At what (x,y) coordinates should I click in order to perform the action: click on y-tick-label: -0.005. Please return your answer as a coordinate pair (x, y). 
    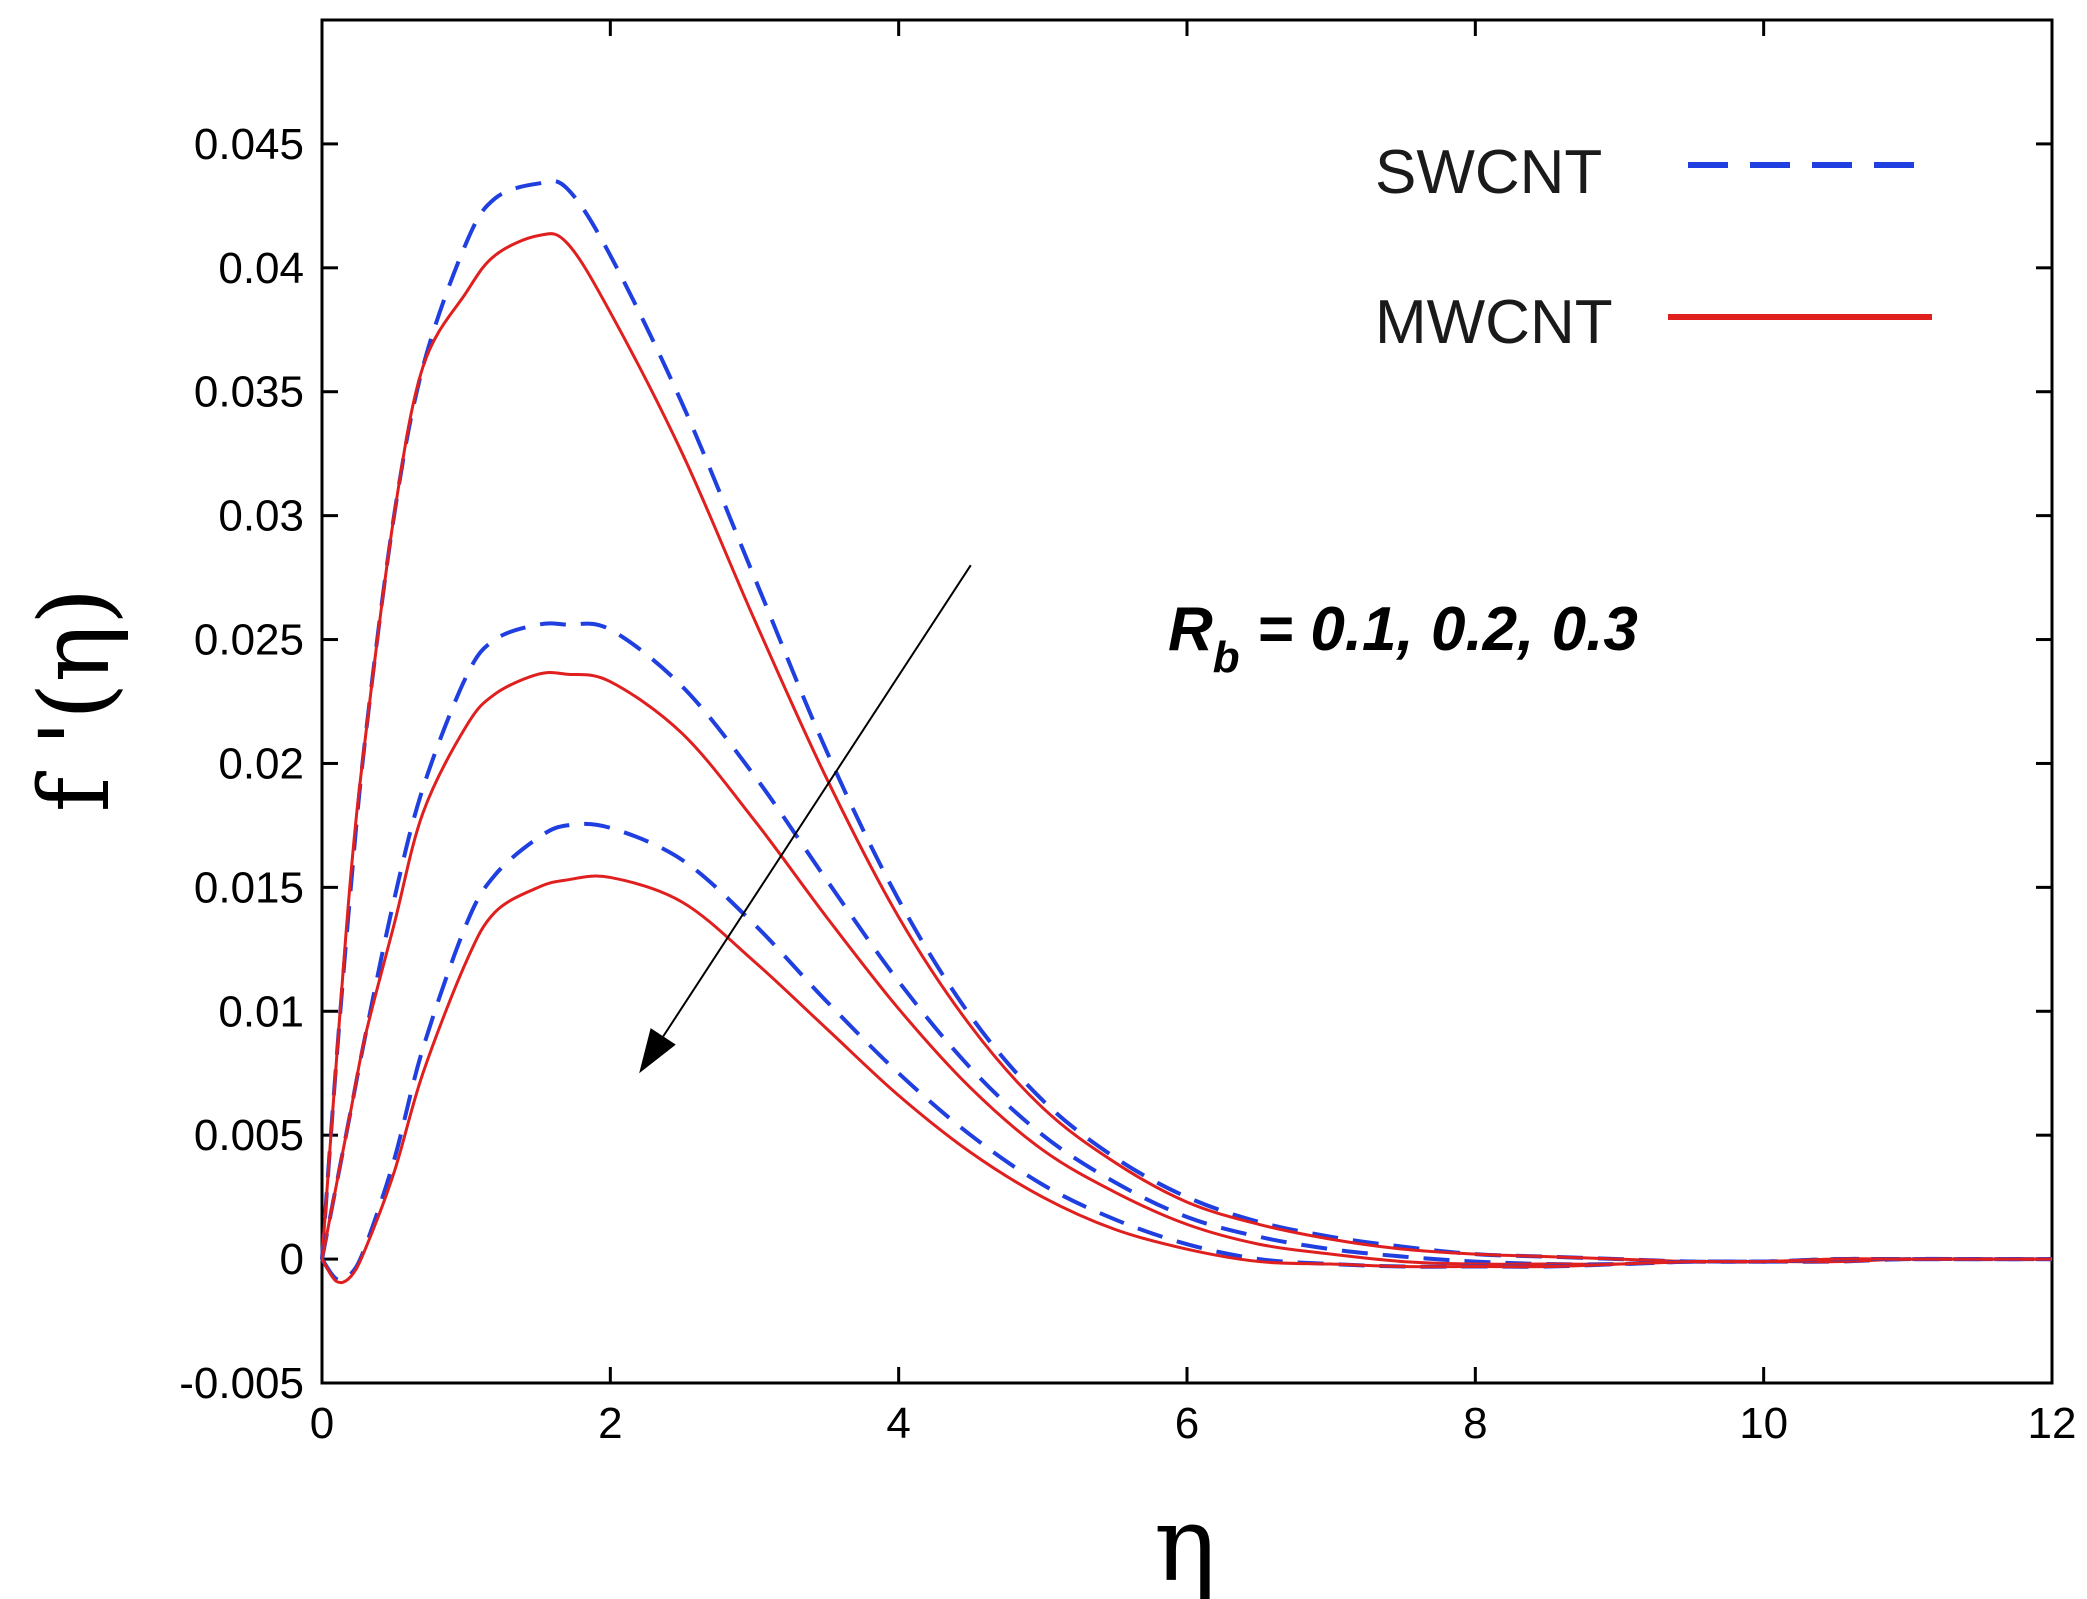
    Looking at the image, I should click on (241, 1383).